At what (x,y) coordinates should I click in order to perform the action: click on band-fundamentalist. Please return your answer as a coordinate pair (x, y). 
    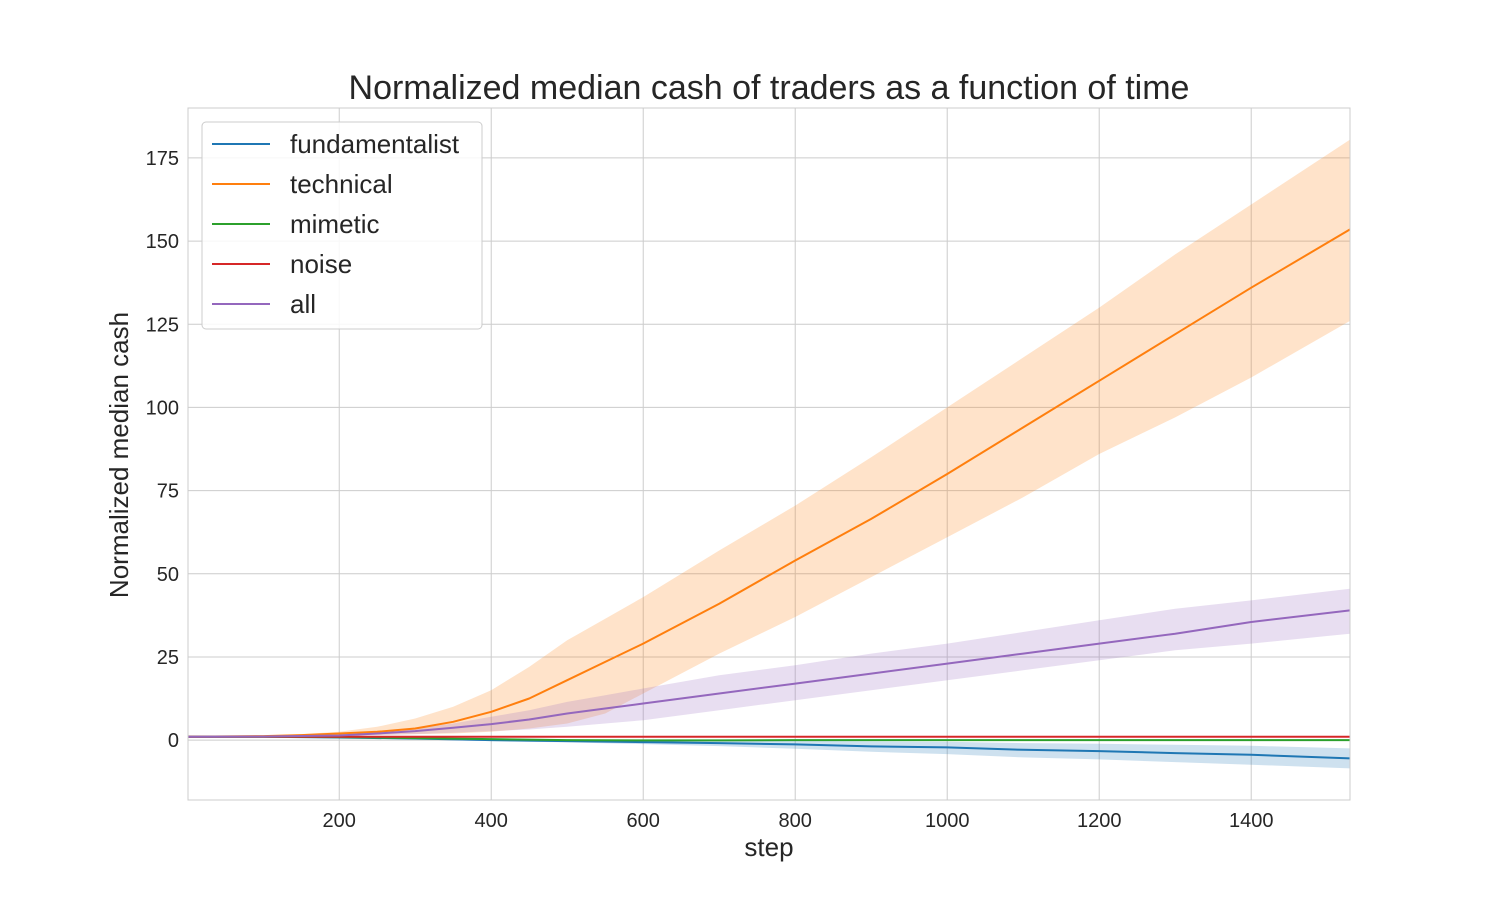
    Looking at the image, I should click on (769, 752).